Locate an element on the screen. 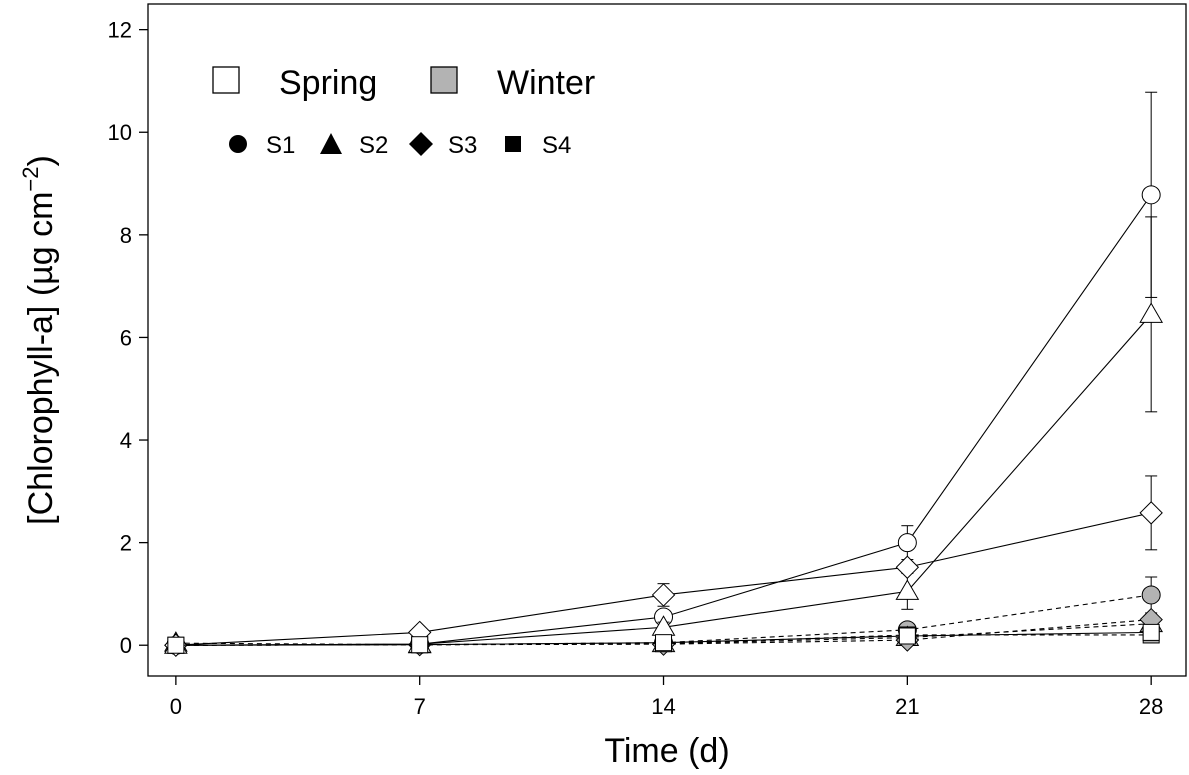 The height and width of the screenshot is (775, 1189). legend-s2-marker is located at coordinates (331, 143).